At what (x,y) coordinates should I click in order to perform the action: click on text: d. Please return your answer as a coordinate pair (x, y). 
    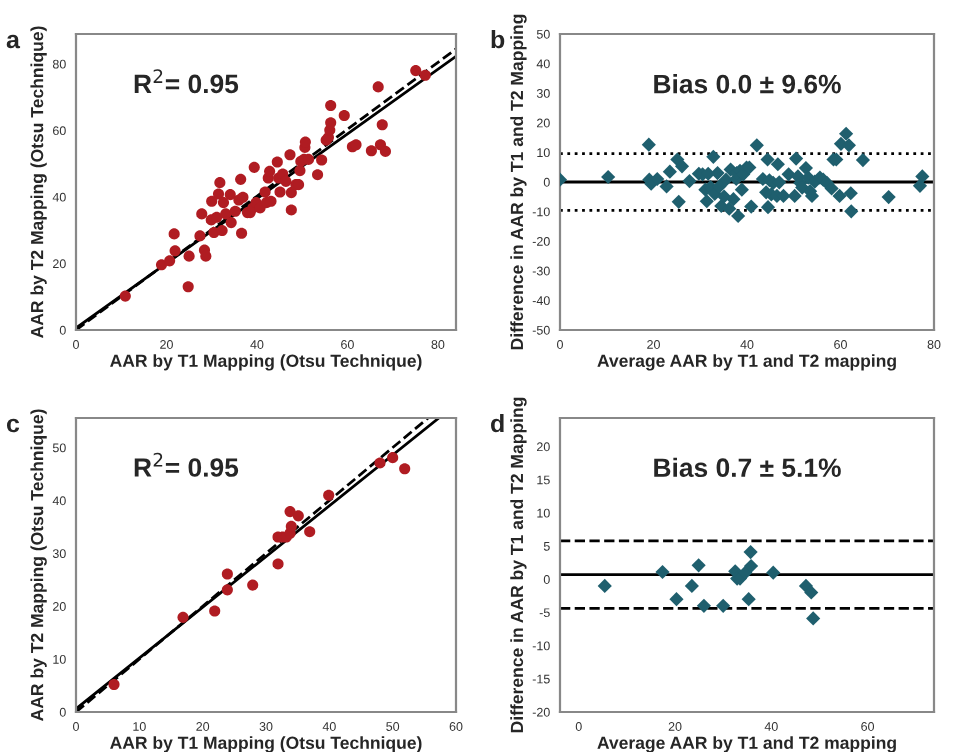
    Looking at the image, I should click on (497, 423).